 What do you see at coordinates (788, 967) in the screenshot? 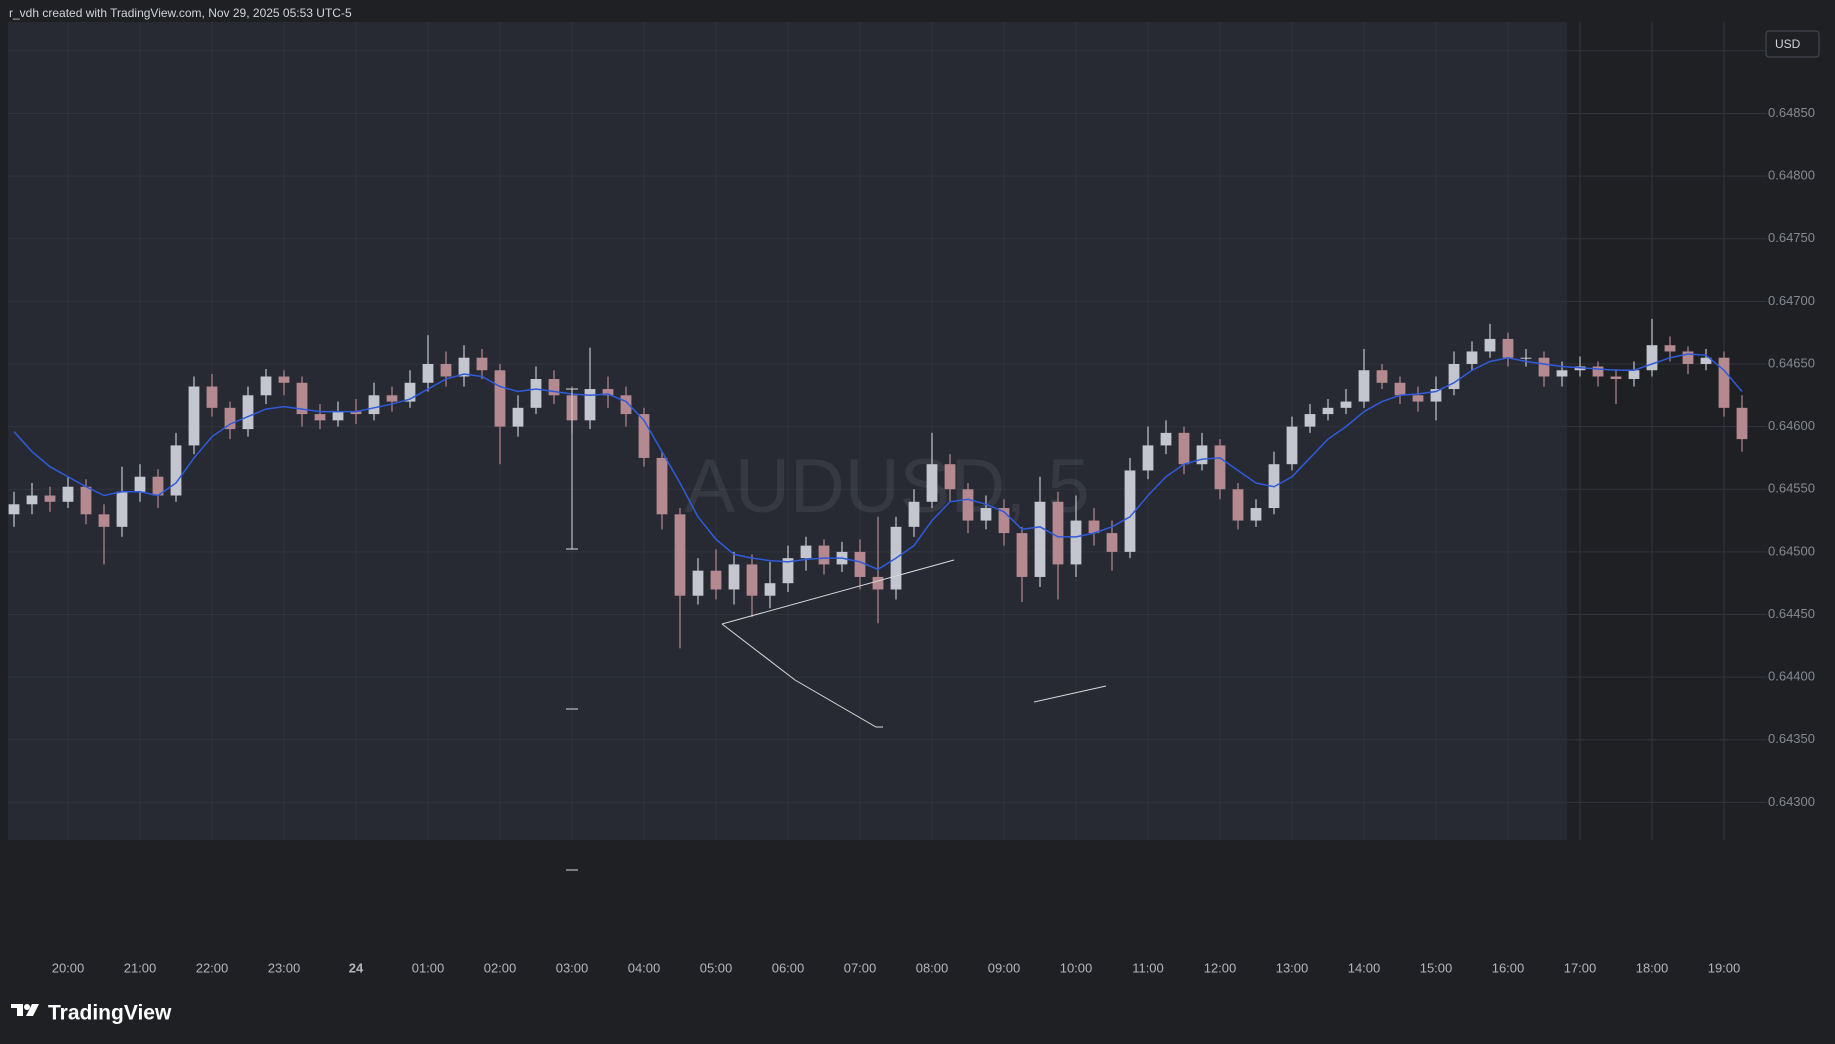
I see `x-tick-label: 06:00` at bounding box center [788, 967].